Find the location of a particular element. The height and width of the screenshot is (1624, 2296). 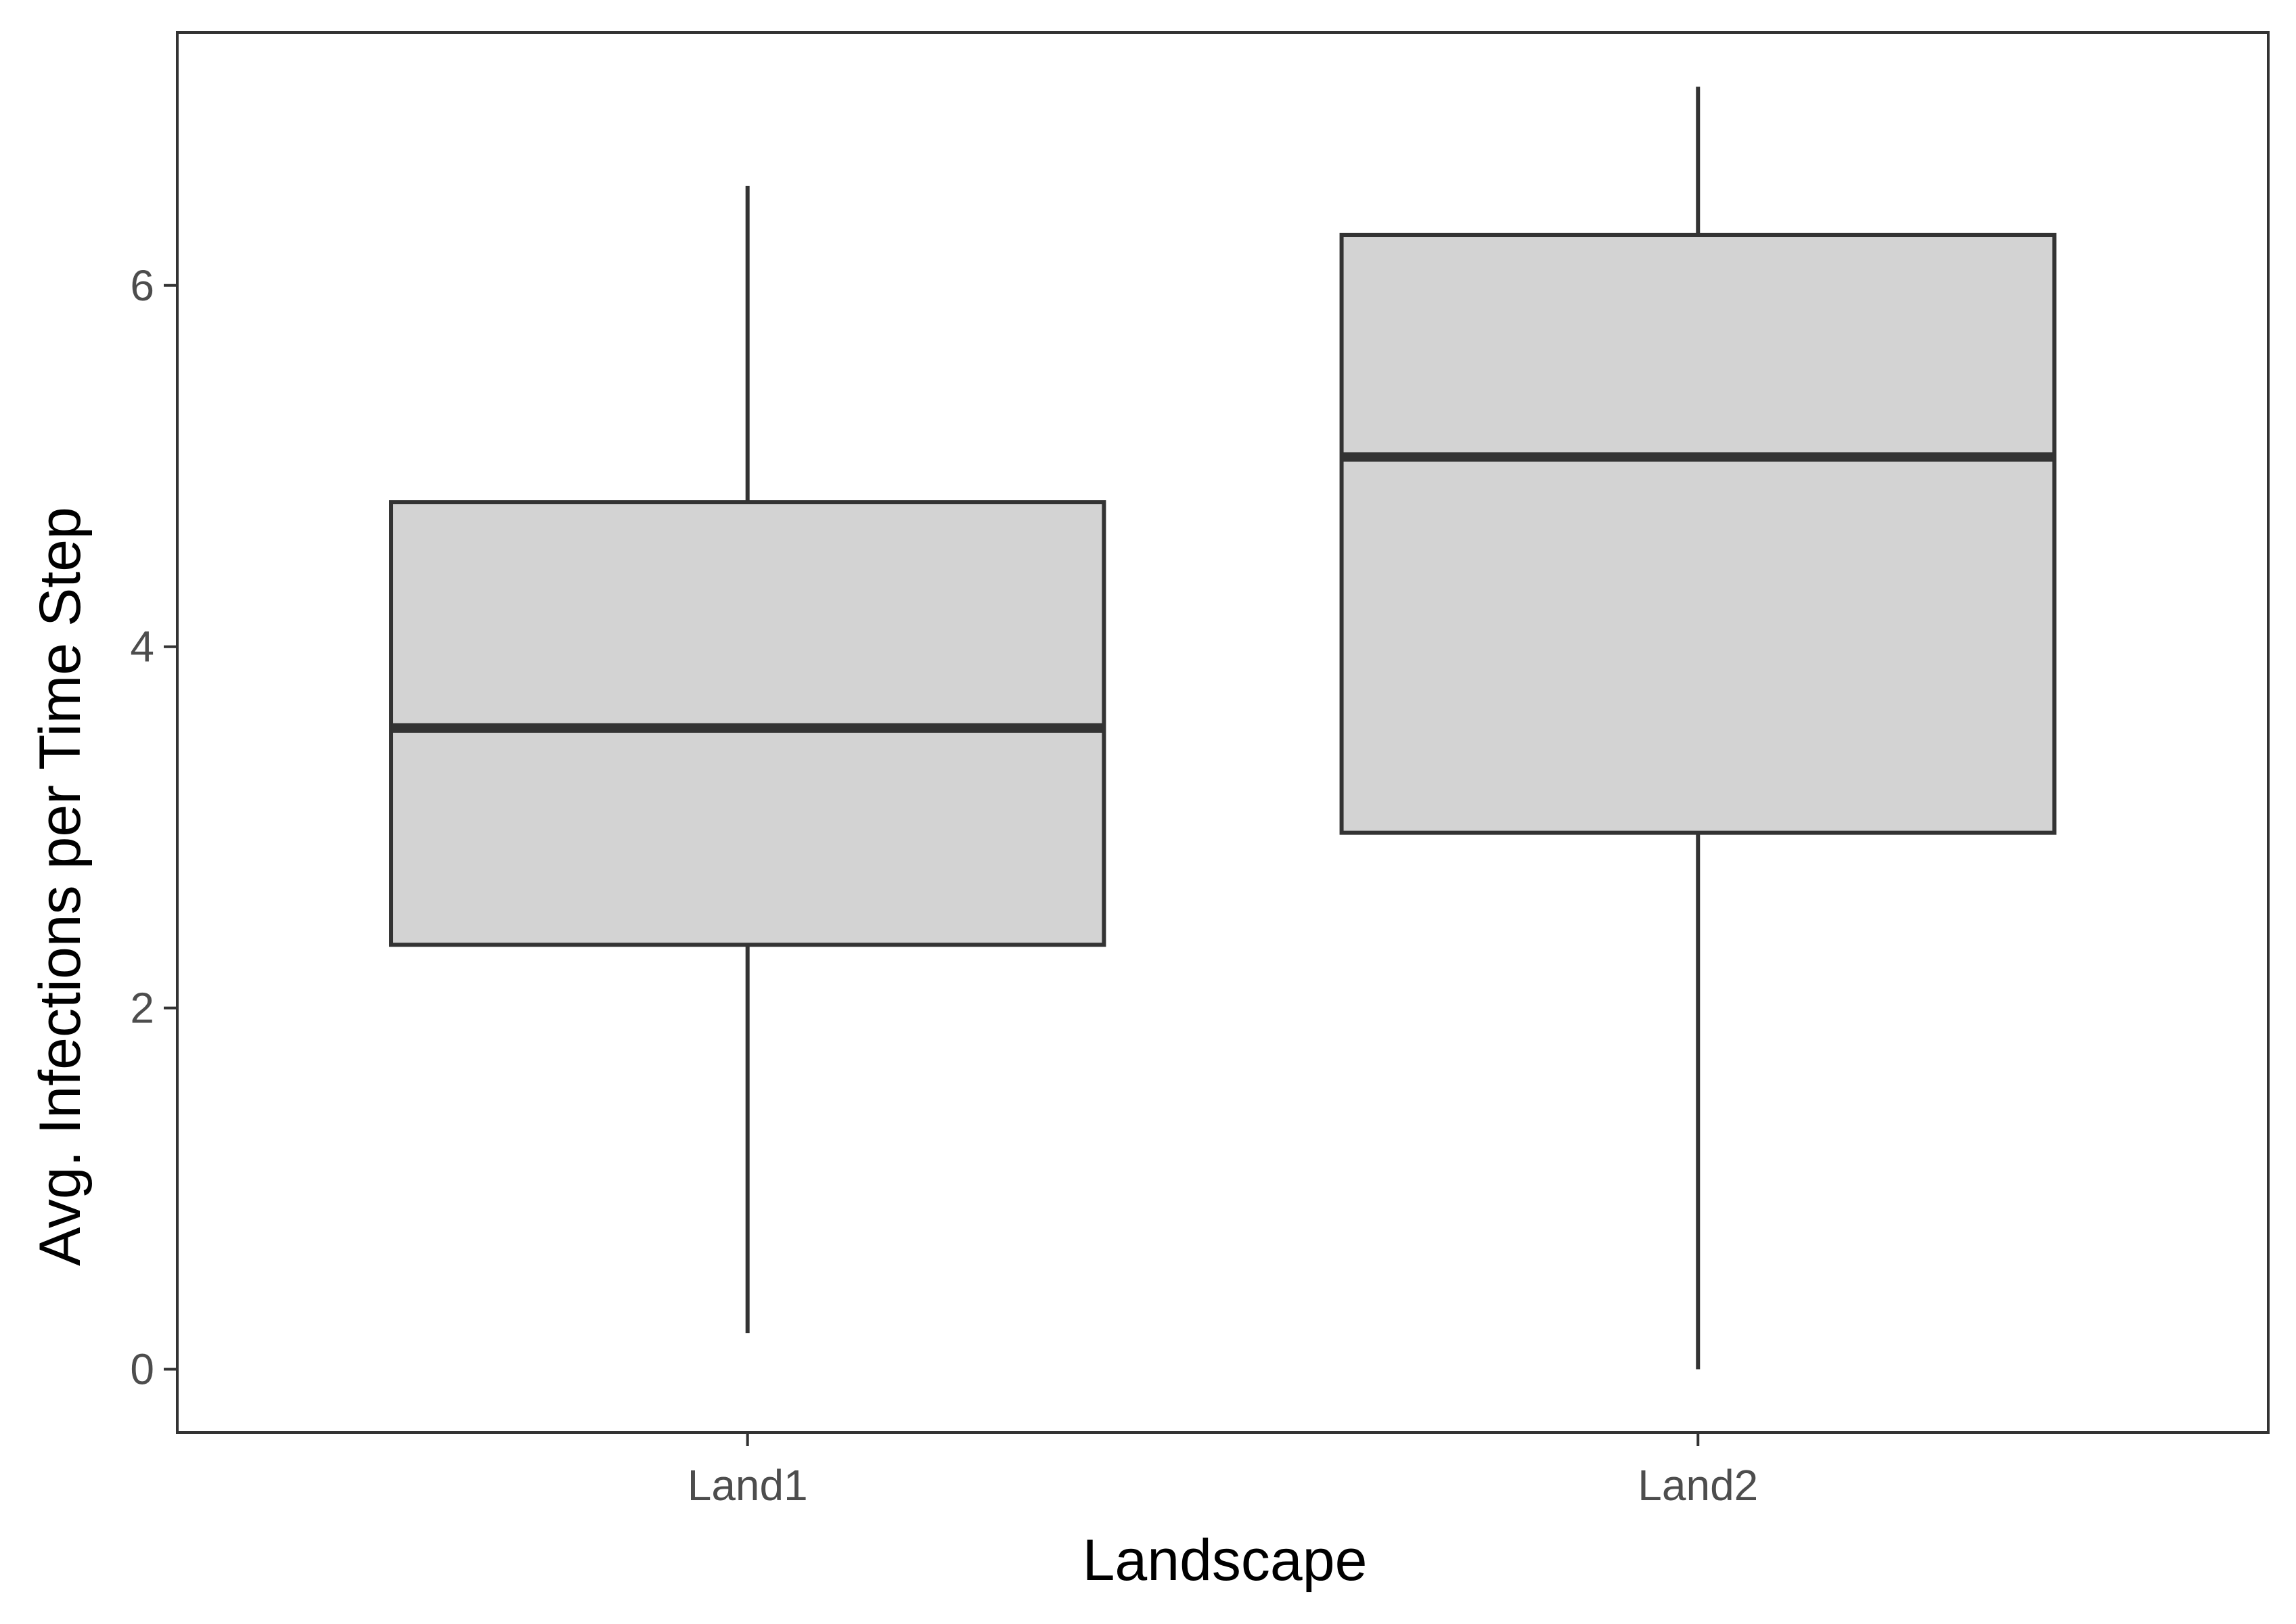

y-tick-label: 2 is located at coordinates (142, 1008).